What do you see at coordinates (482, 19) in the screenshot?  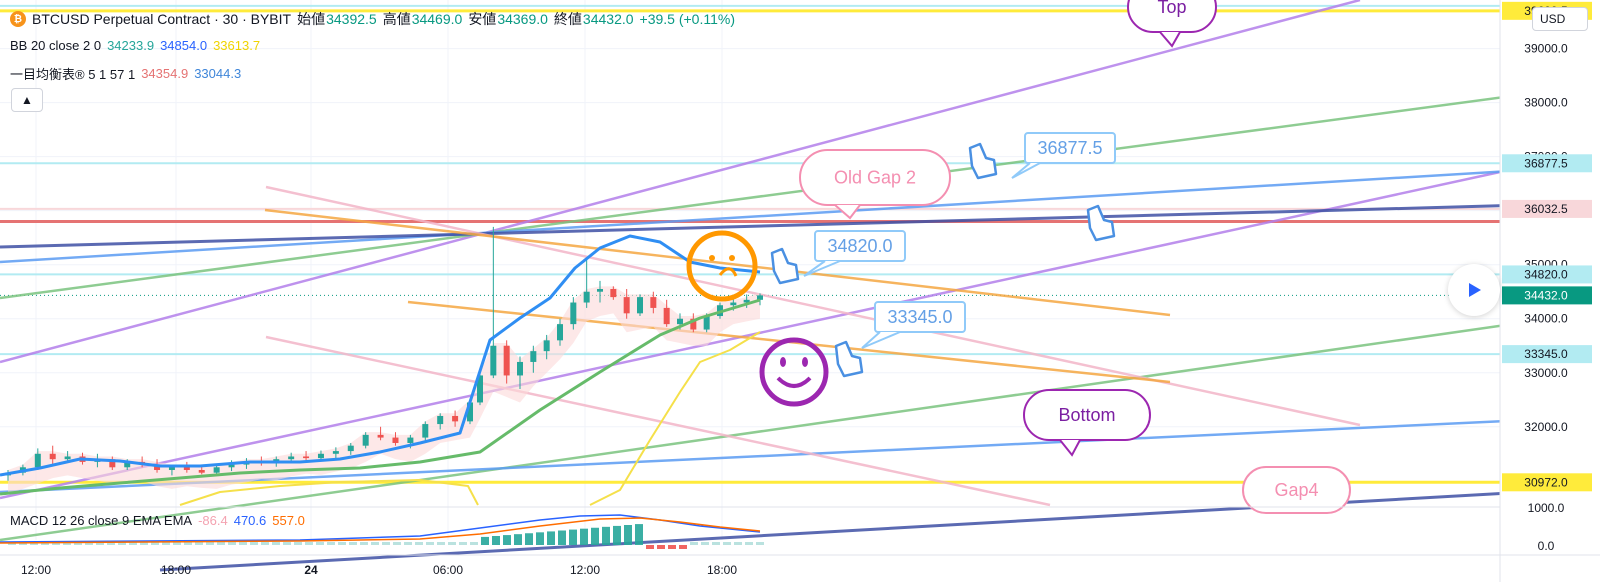 I see `low-label: 安値` at bounding box center [482, 19].